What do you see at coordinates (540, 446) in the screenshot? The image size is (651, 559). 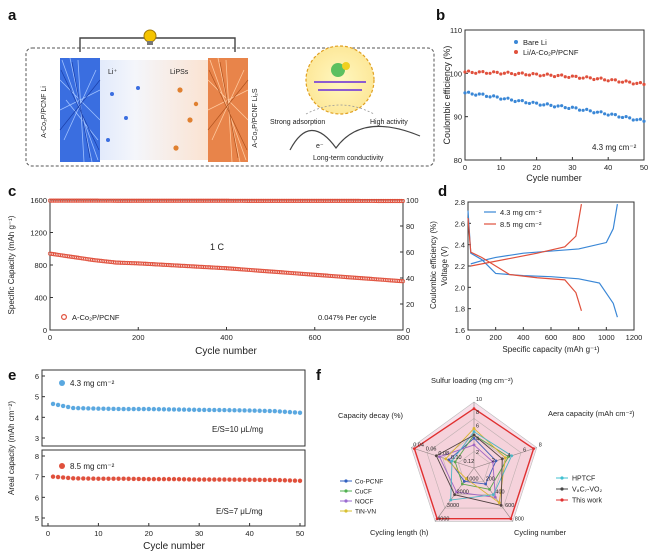 I see `radar-tick-label: 8` at bounding box center [540, 446].